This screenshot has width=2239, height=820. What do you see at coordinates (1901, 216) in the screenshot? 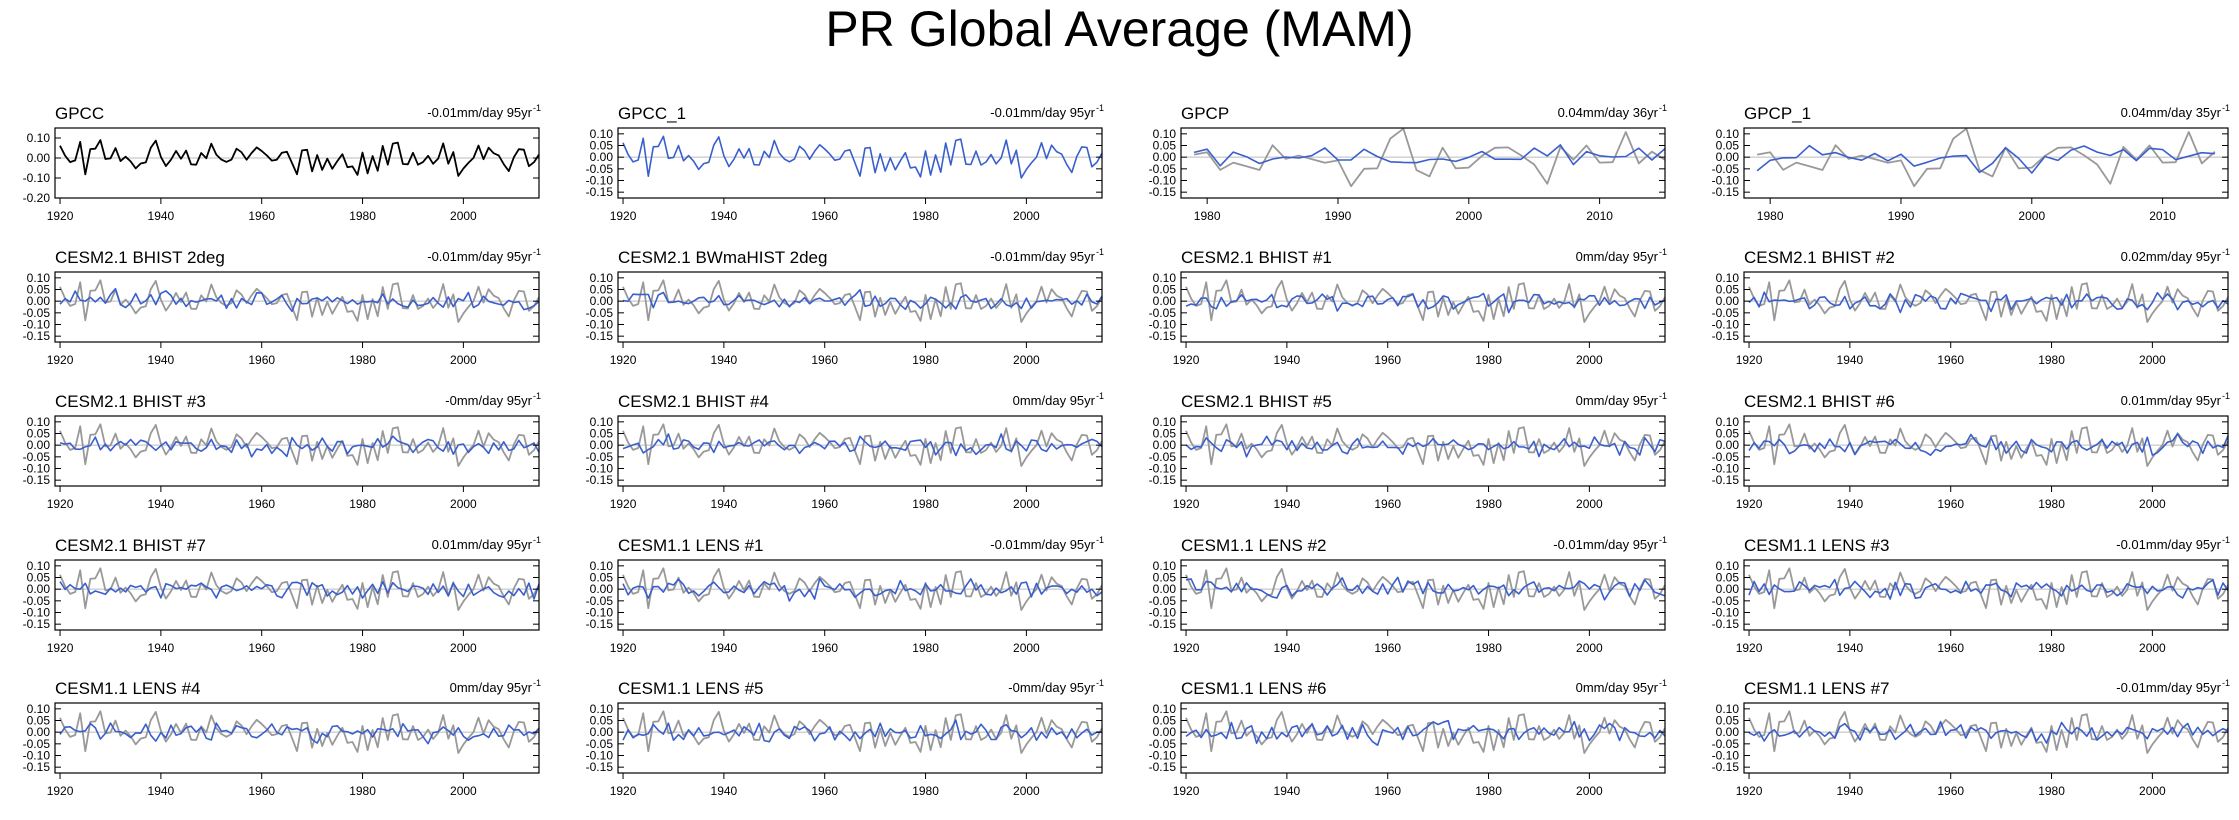
I see `x-tick-label: 1990` at bounding box center [1901, 216].